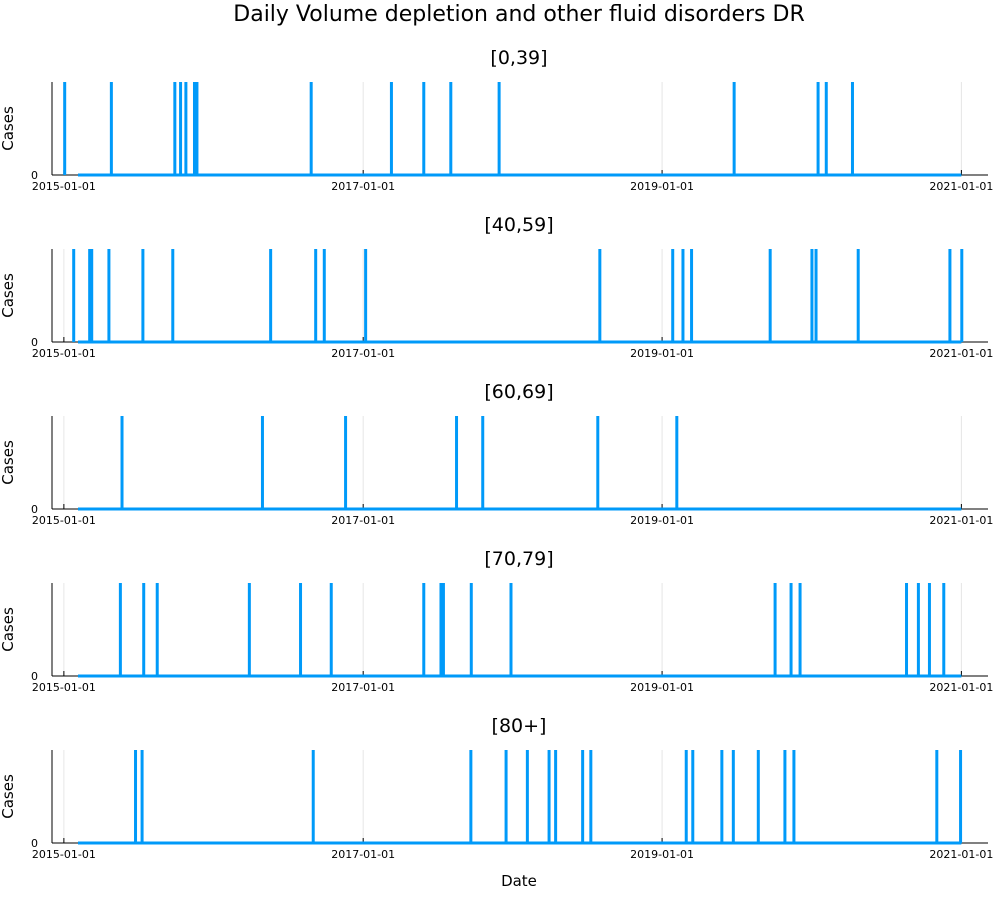 The height and width of the screenshot is (900, 1000). What do you see at coordinates (519, 726) in the screenshot?
I see `panel-title: [80+]` at bounding box center [519, 726].